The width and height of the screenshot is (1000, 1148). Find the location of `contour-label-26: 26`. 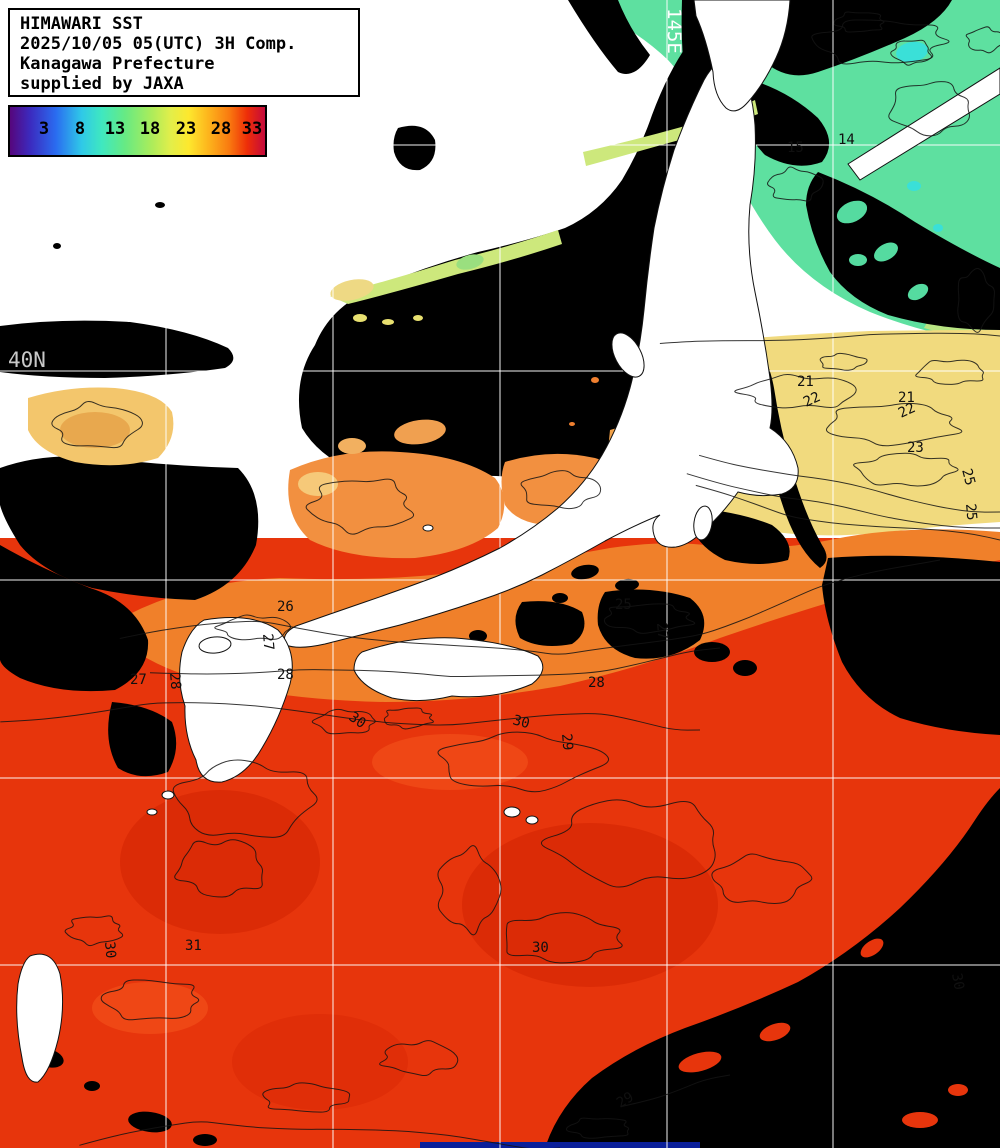

contour-label-26: 26 is located at coordinates (285, 607).